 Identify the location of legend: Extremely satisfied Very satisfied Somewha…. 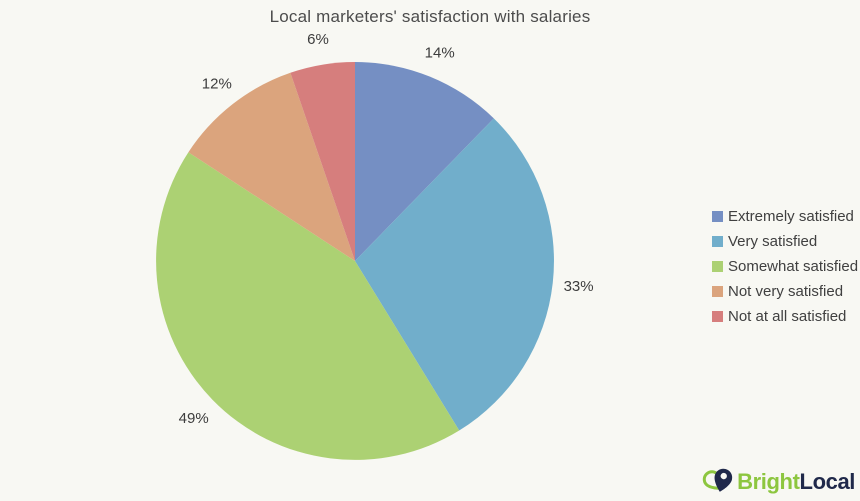
(785, 269).